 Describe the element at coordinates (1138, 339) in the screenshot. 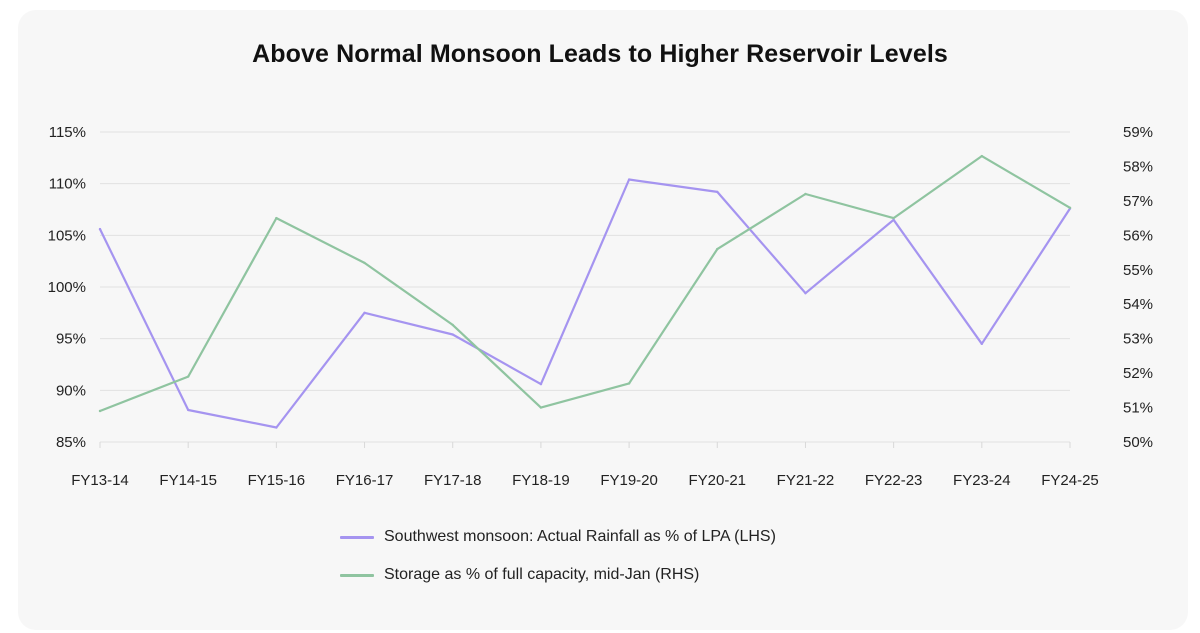

I see `right-axis-tick-label: 53%` at that location.